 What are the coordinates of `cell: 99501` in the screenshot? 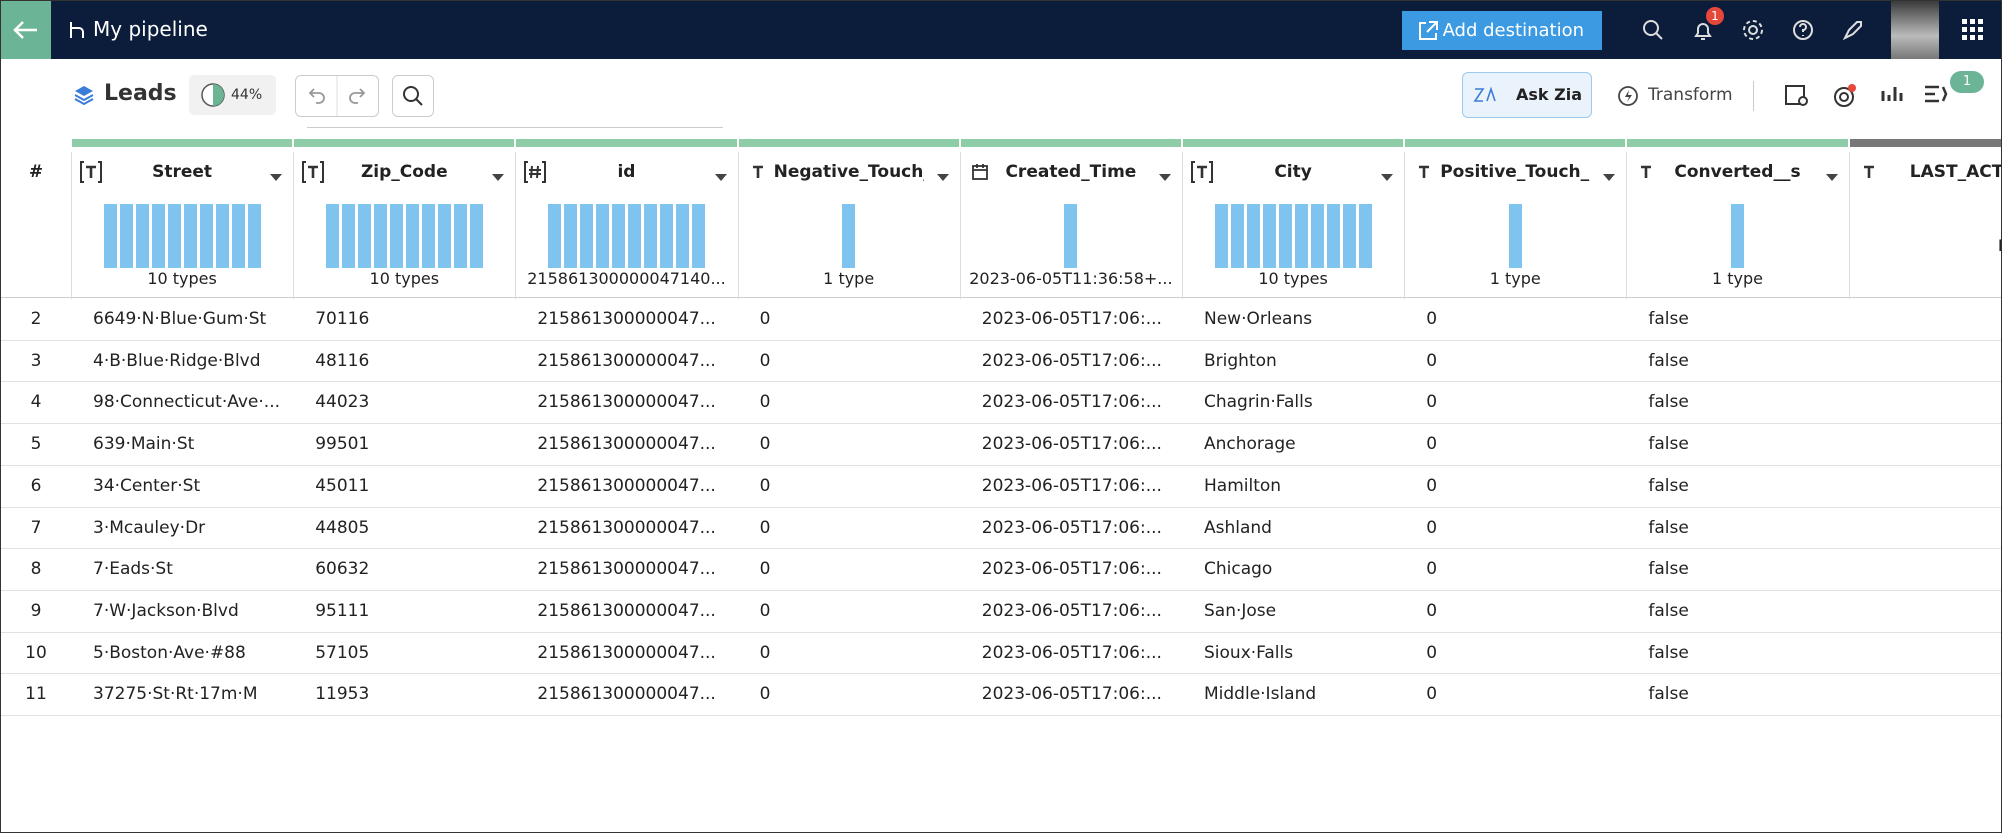 It's located at (342, 444).